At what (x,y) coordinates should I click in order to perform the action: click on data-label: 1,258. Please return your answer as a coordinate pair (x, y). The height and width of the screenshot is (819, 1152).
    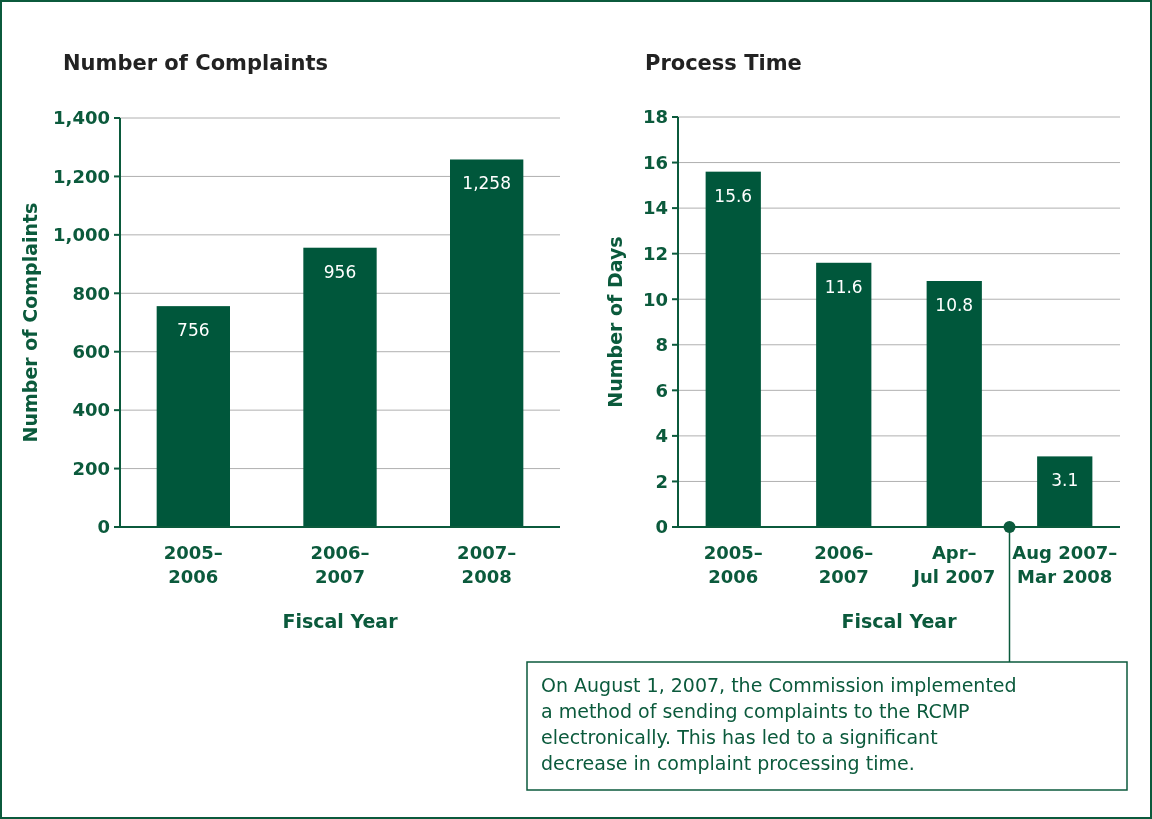
    Looking at the image, I should click on (486, 183).